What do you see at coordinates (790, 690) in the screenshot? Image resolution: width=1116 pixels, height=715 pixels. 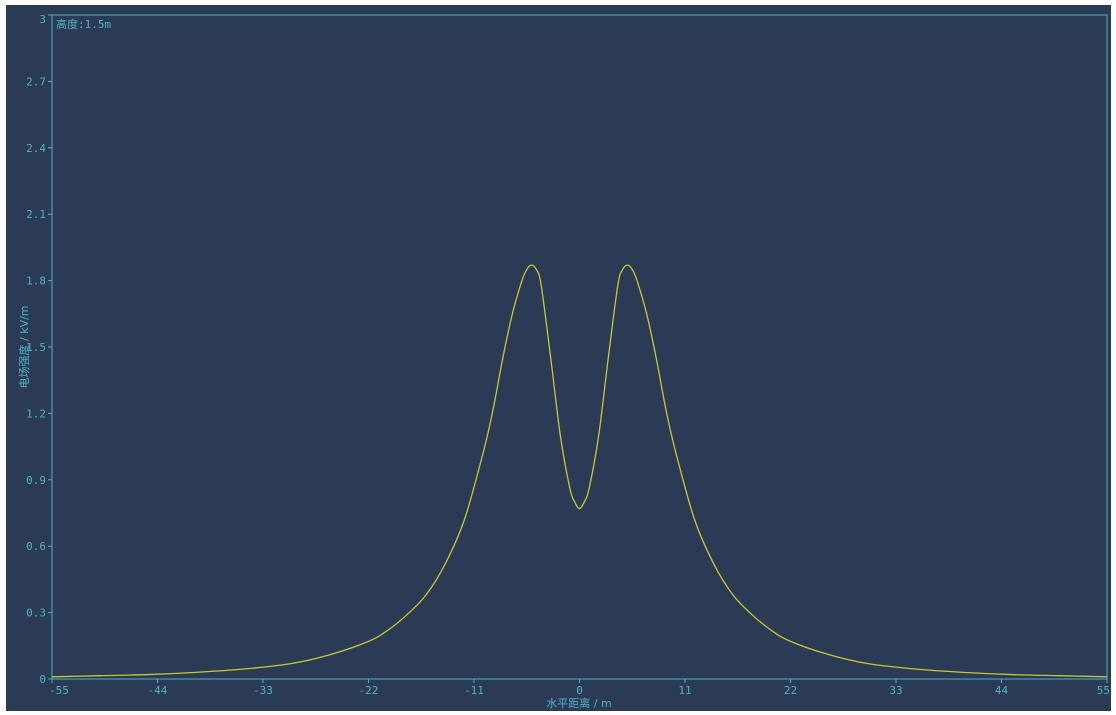 I see `x-tick-label: 22` at bounding box center [790, 690].